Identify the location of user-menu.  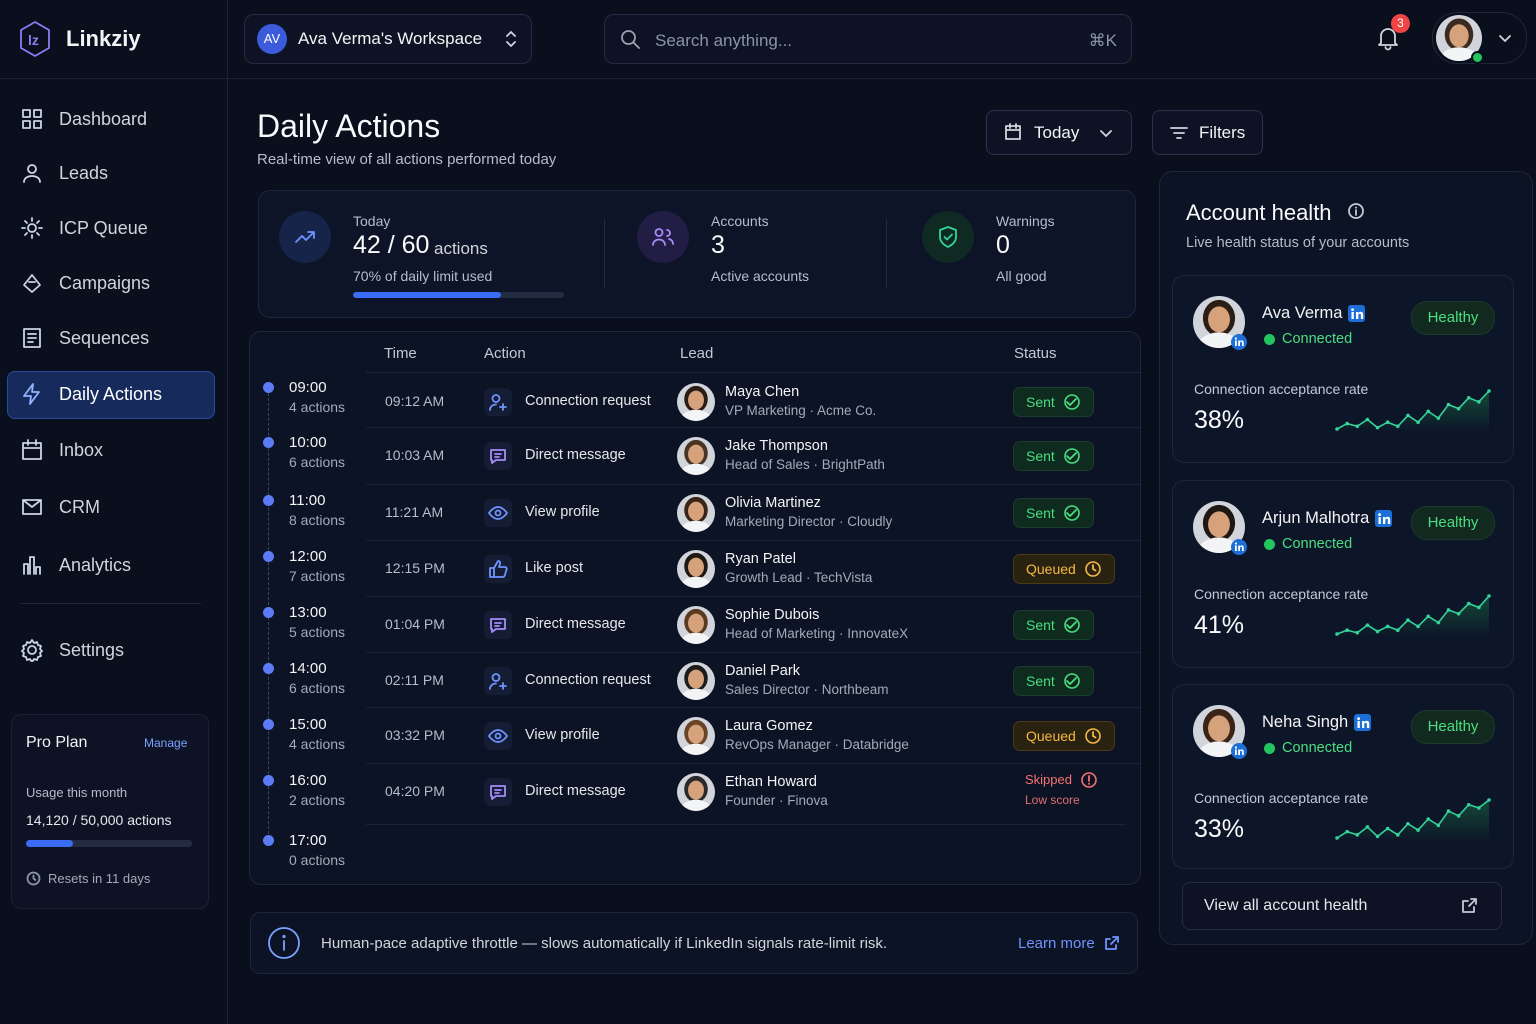
(1479, 38).